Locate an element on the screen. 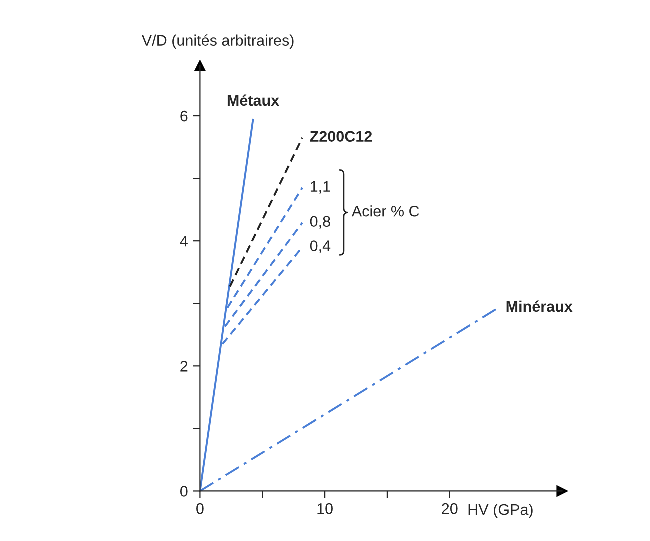  series-label: Minéraux is located at coordinates (539, 306).